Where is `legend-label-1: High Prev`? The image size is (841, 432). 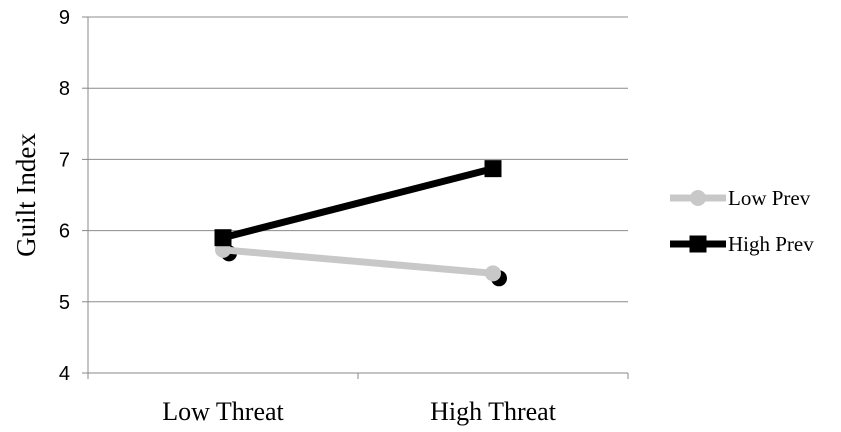 legend-label-1: High Prev is located at coordinates (771, 244).